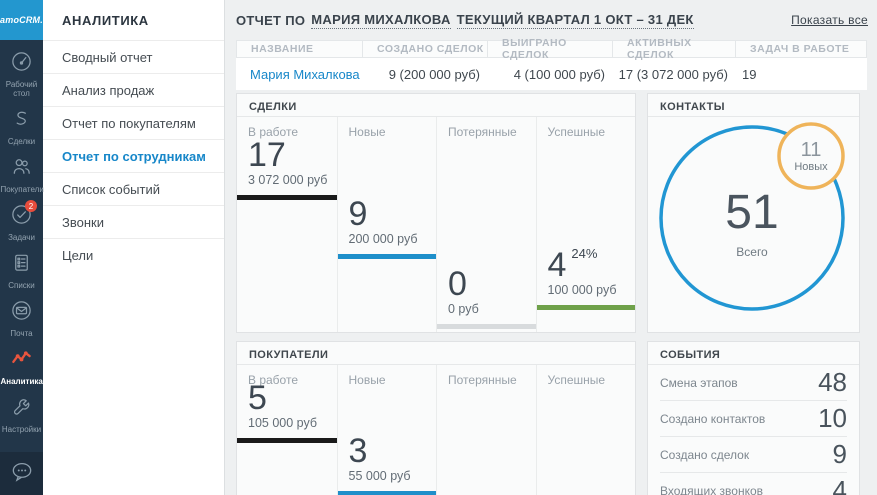 The width and height of the screenshot is (877, 495). What do you see at coordinates (257, 398) in the screenshot?
I see `customers-count: 5` at bounding box center [257, 398].